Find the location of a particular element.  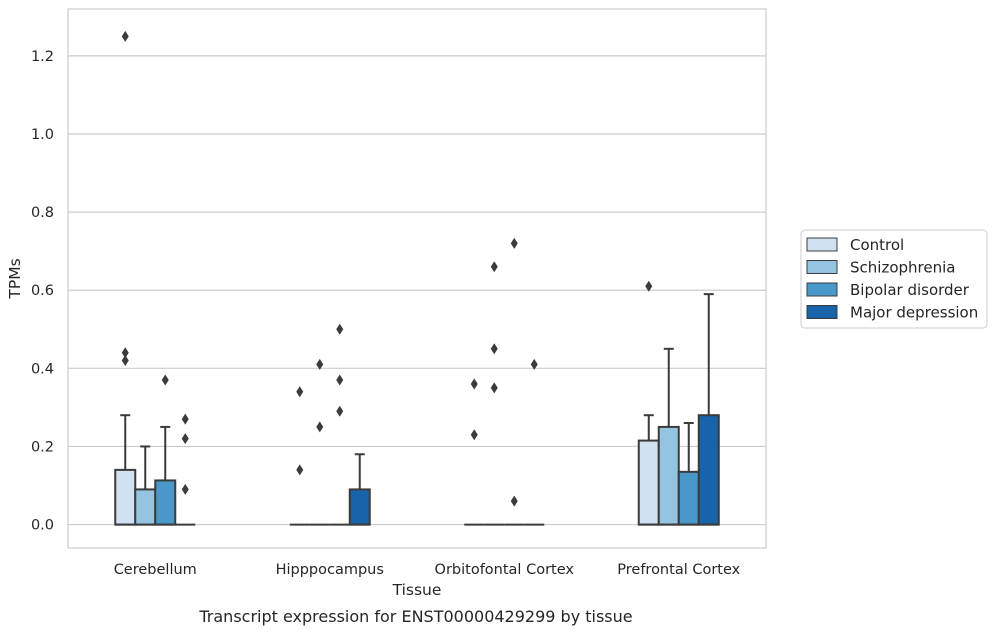

legend-label: Schizophrenia is located at coordinates (902, 268).